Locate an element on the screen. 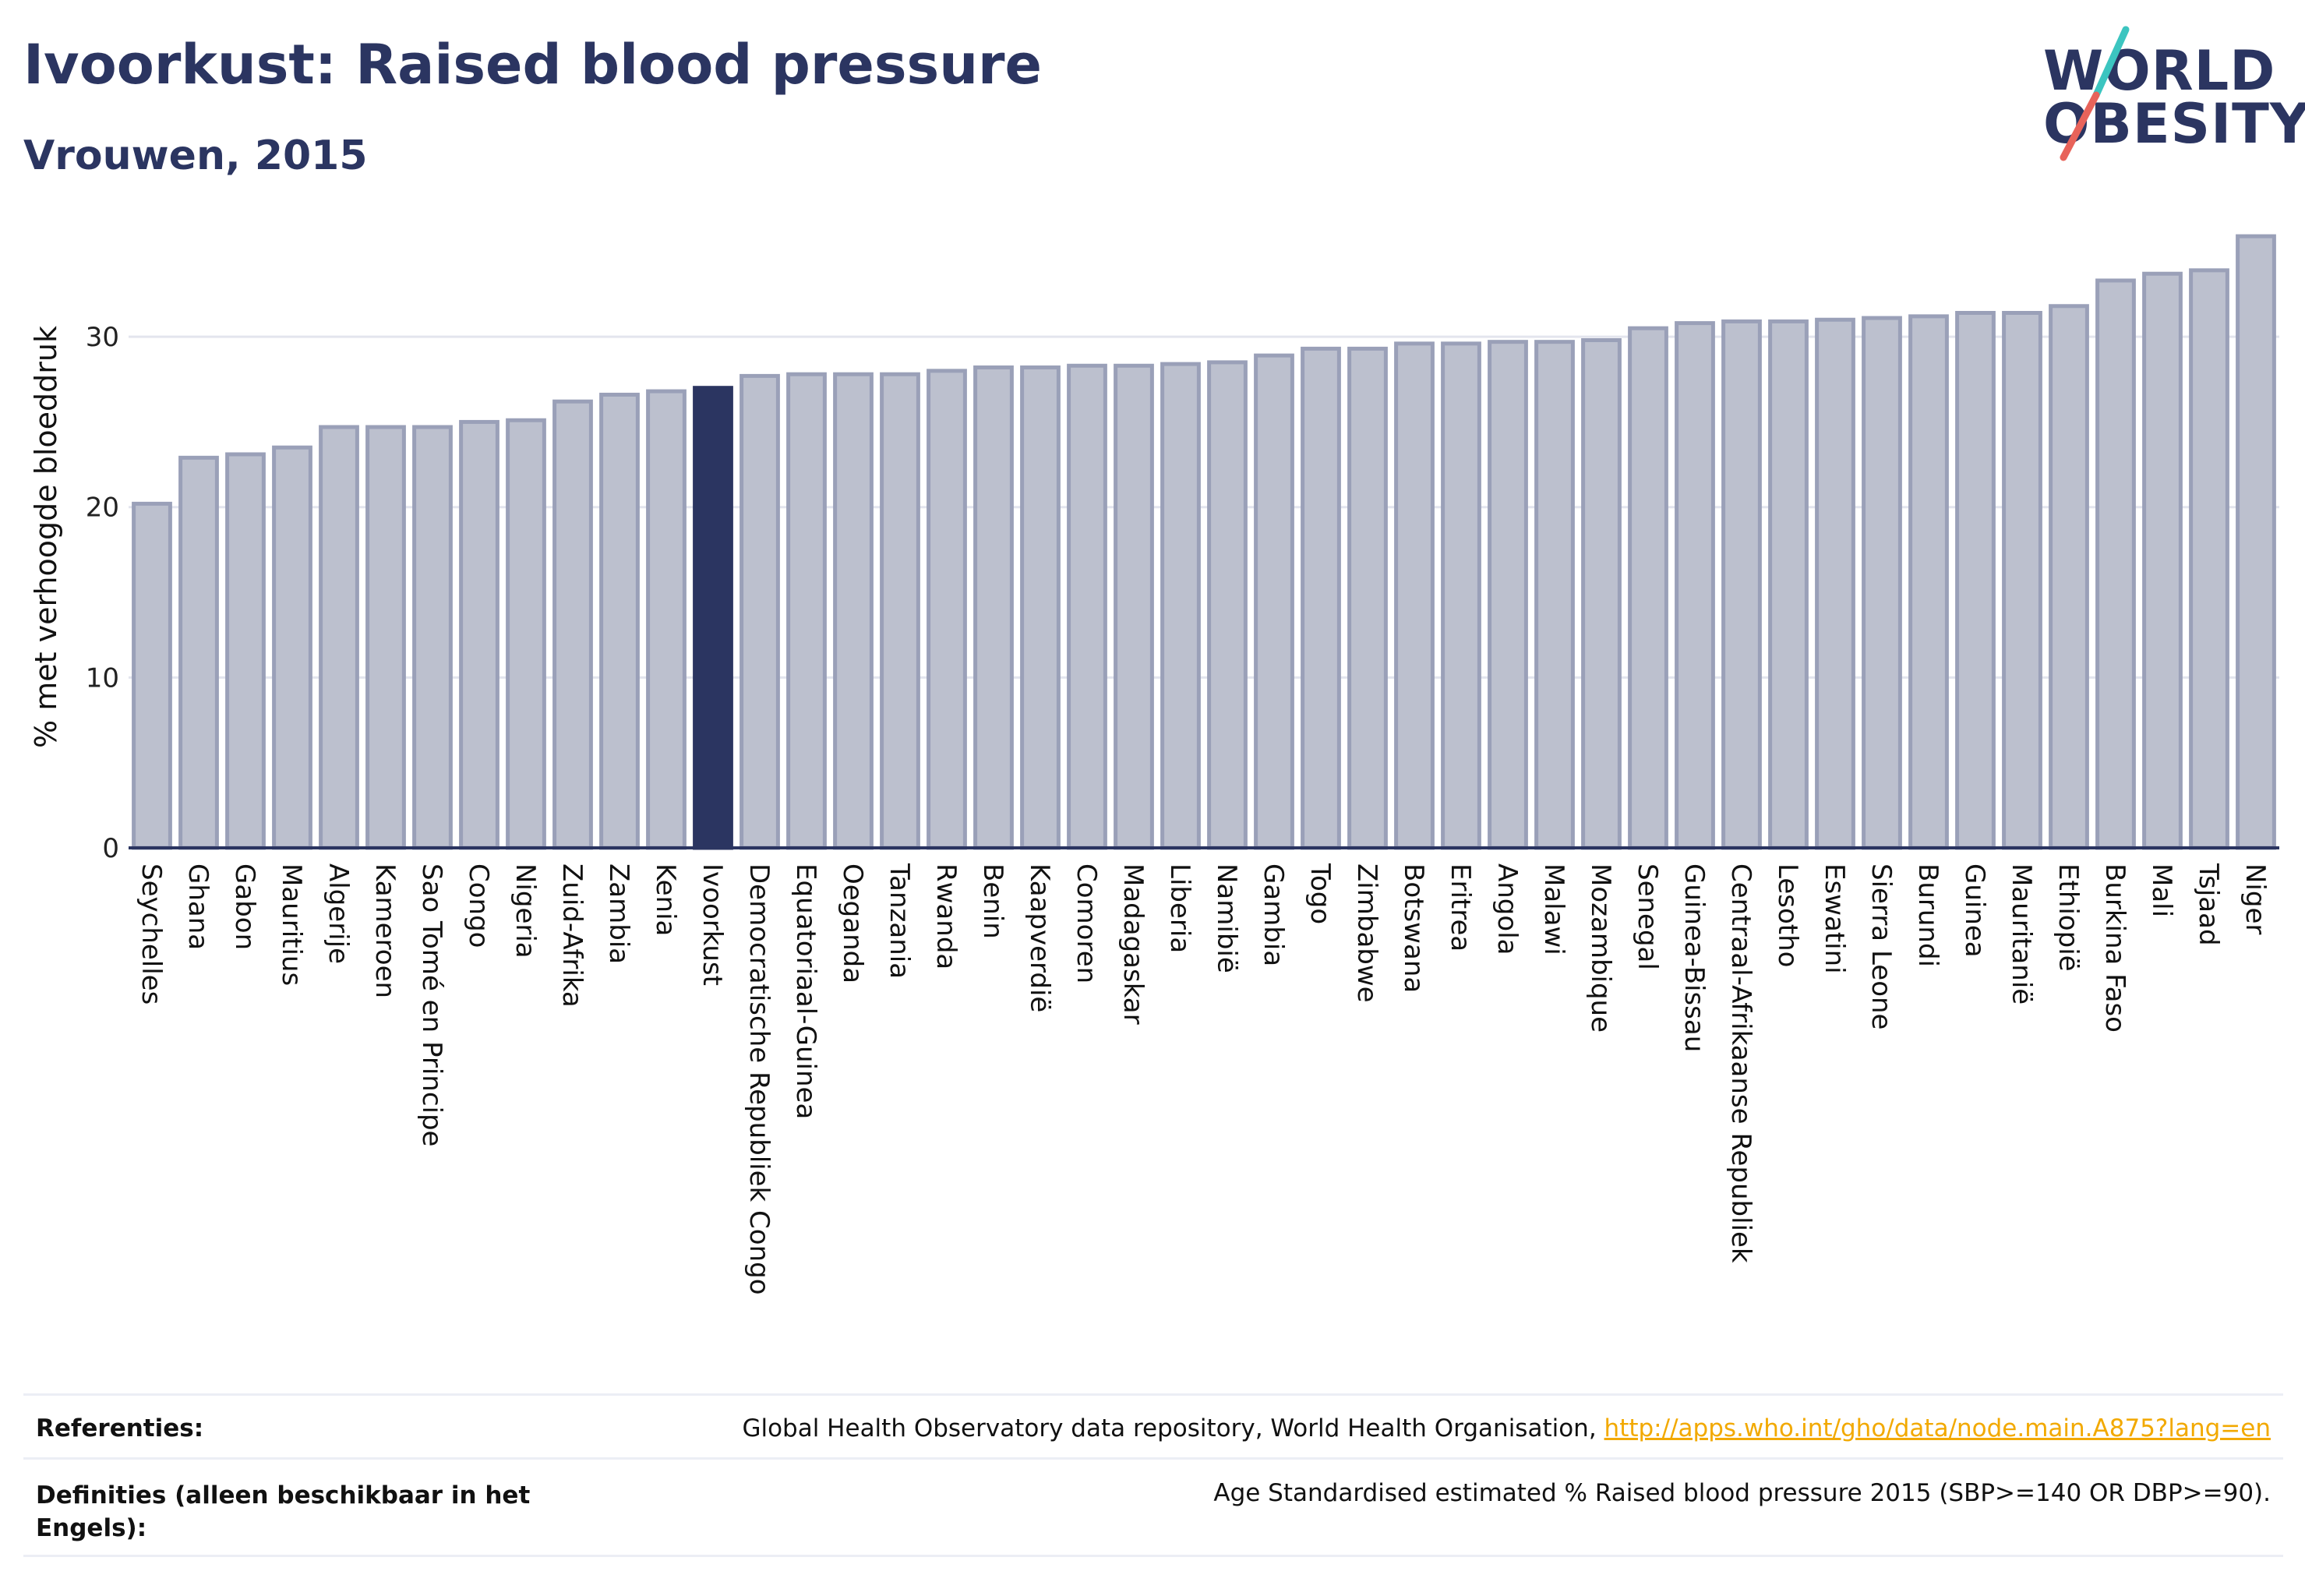 The image size is (2305, 1596). x-tick-label: Kenia is located at coordinates (665, 899).